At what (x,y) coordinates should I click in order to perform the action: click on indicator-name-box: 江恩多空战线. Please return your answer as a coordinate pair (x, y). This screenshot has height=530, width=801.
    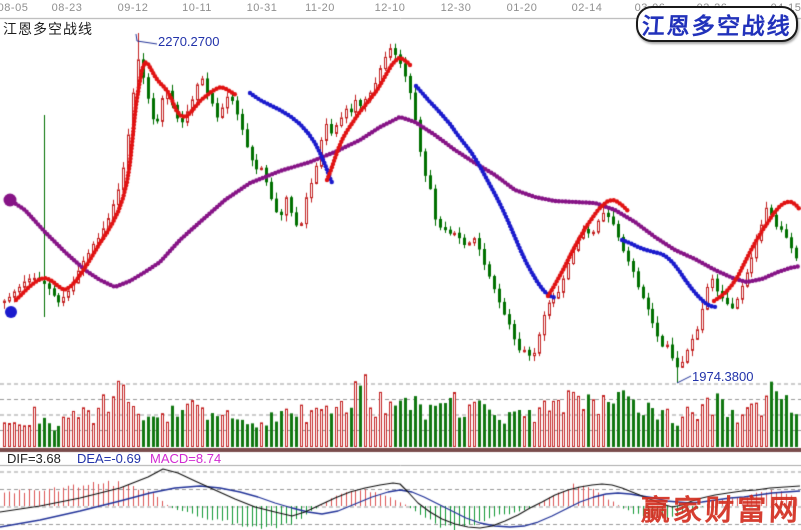
    Looking at the image, I should click on (717, 24).